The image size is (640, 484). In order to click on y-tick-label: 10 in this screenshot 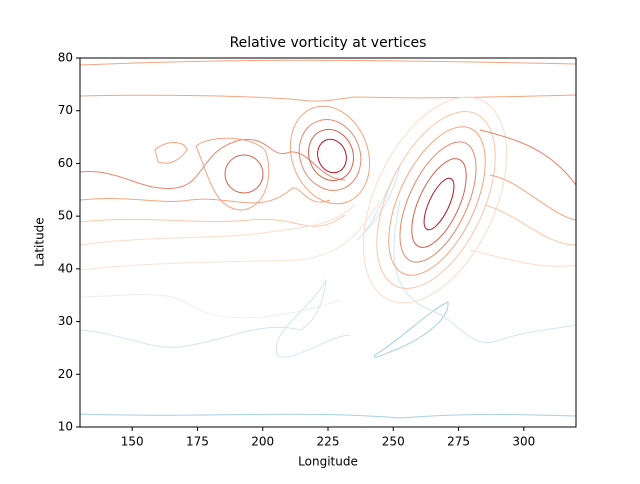, I will do `click(65, 427)`.